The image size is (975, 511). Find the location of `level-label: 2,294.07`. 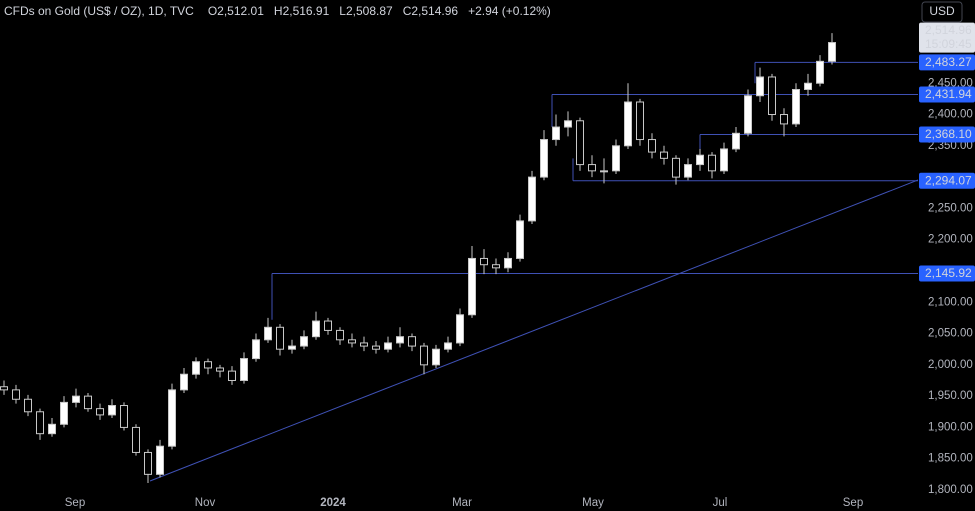

level-label: 2,294.07 is located at coordinates (948, 180).